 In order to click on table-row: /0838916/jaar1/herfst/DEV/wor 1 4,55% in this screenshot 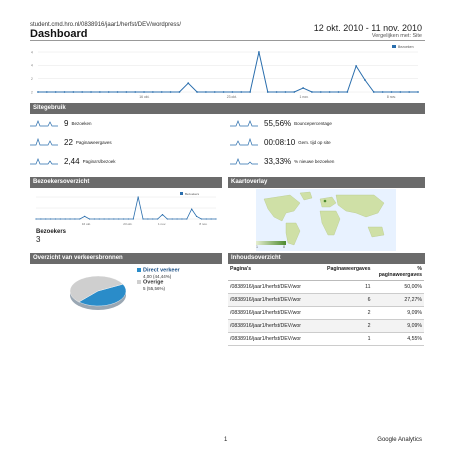, I will do `click(326, 339)`.